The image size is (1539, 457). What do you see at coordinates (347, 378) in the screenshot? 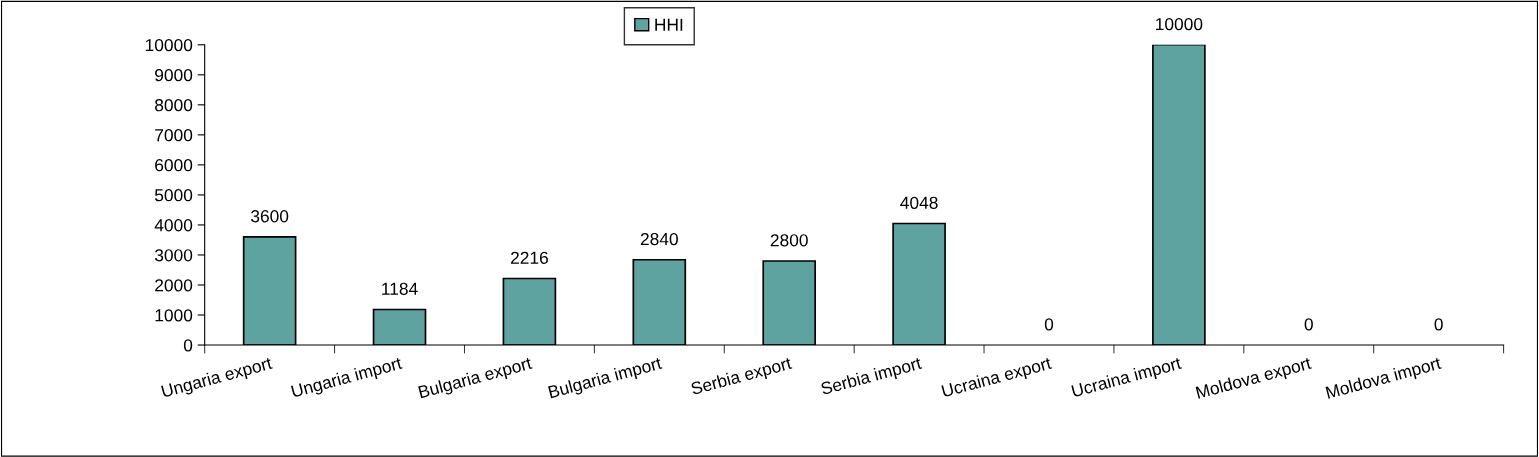
I see `x-tick-label: Ungaria import` at bounding box center [347, 378].